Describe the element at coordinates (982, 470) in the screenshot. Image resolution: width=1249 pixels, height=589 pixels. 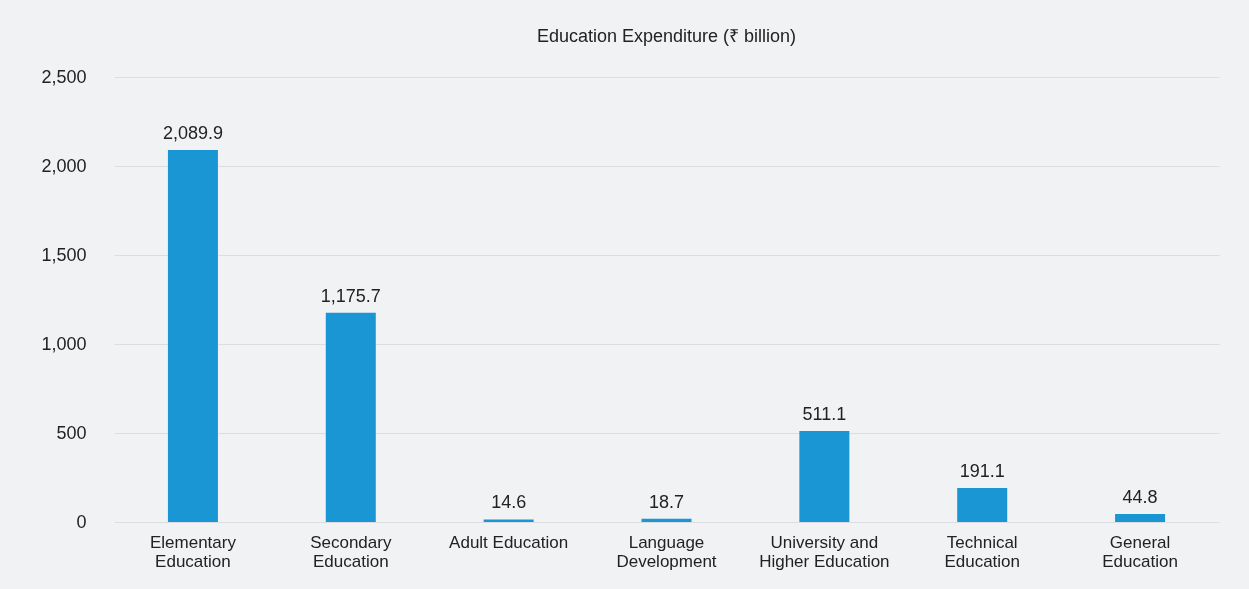
I see `data-label: 191.1` at that location.